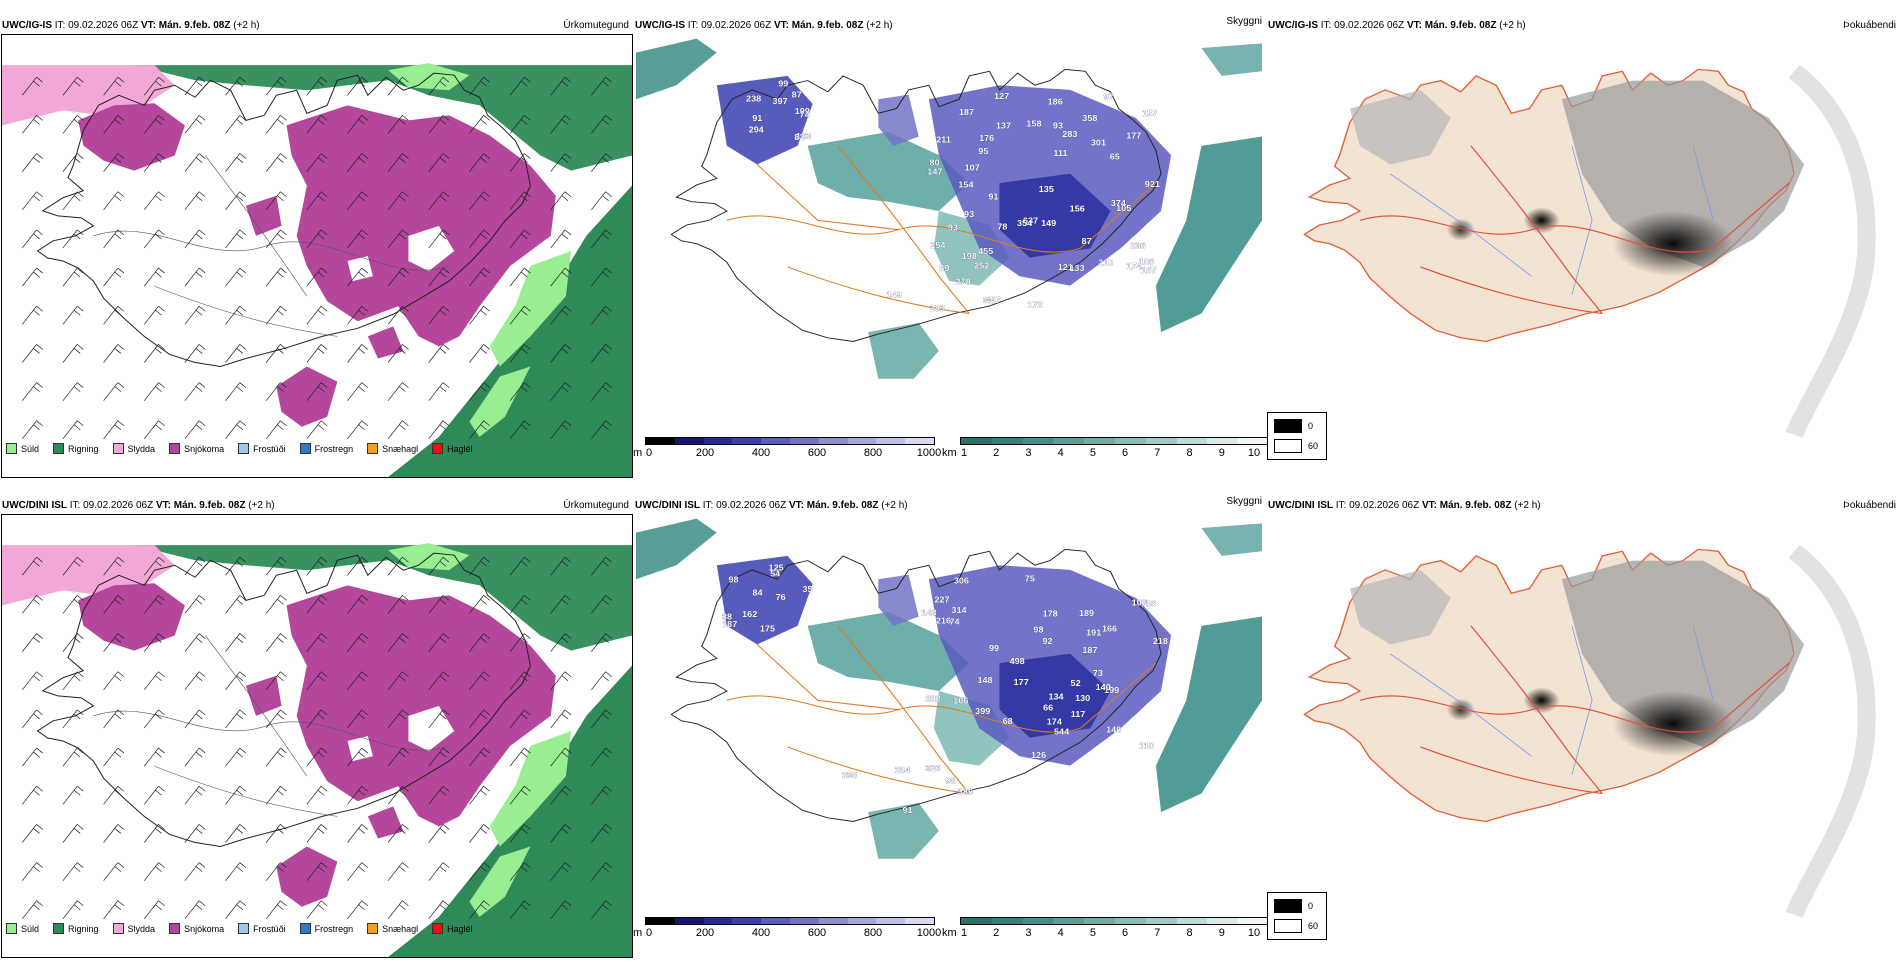 This screenshot has width=1900, height=962. I want to click on ceiling-label: 211, so click(943, 140).